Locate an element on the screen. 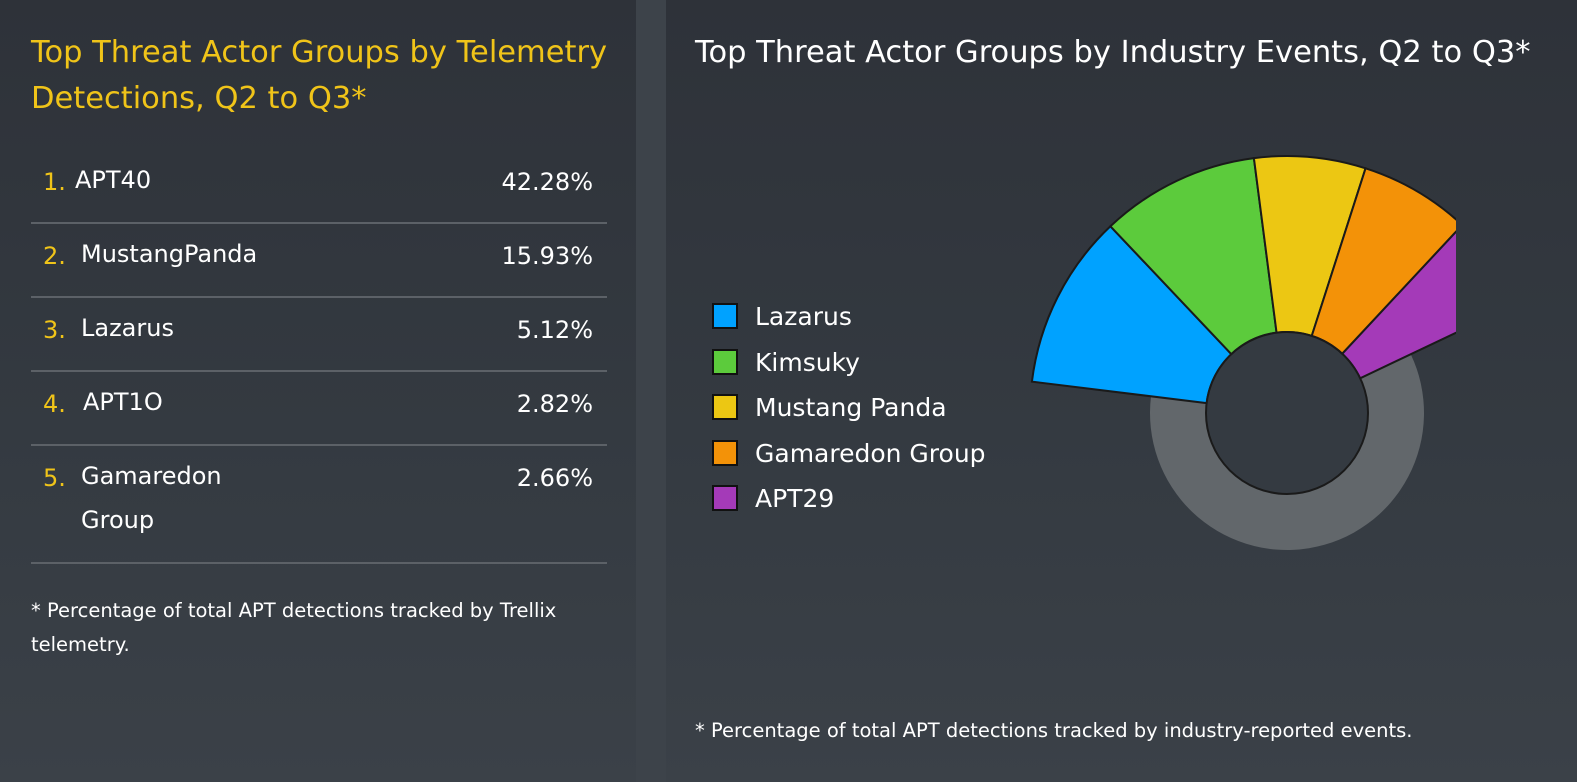  legend-label: Gamaredon Group is located at coordinates (870, 453).